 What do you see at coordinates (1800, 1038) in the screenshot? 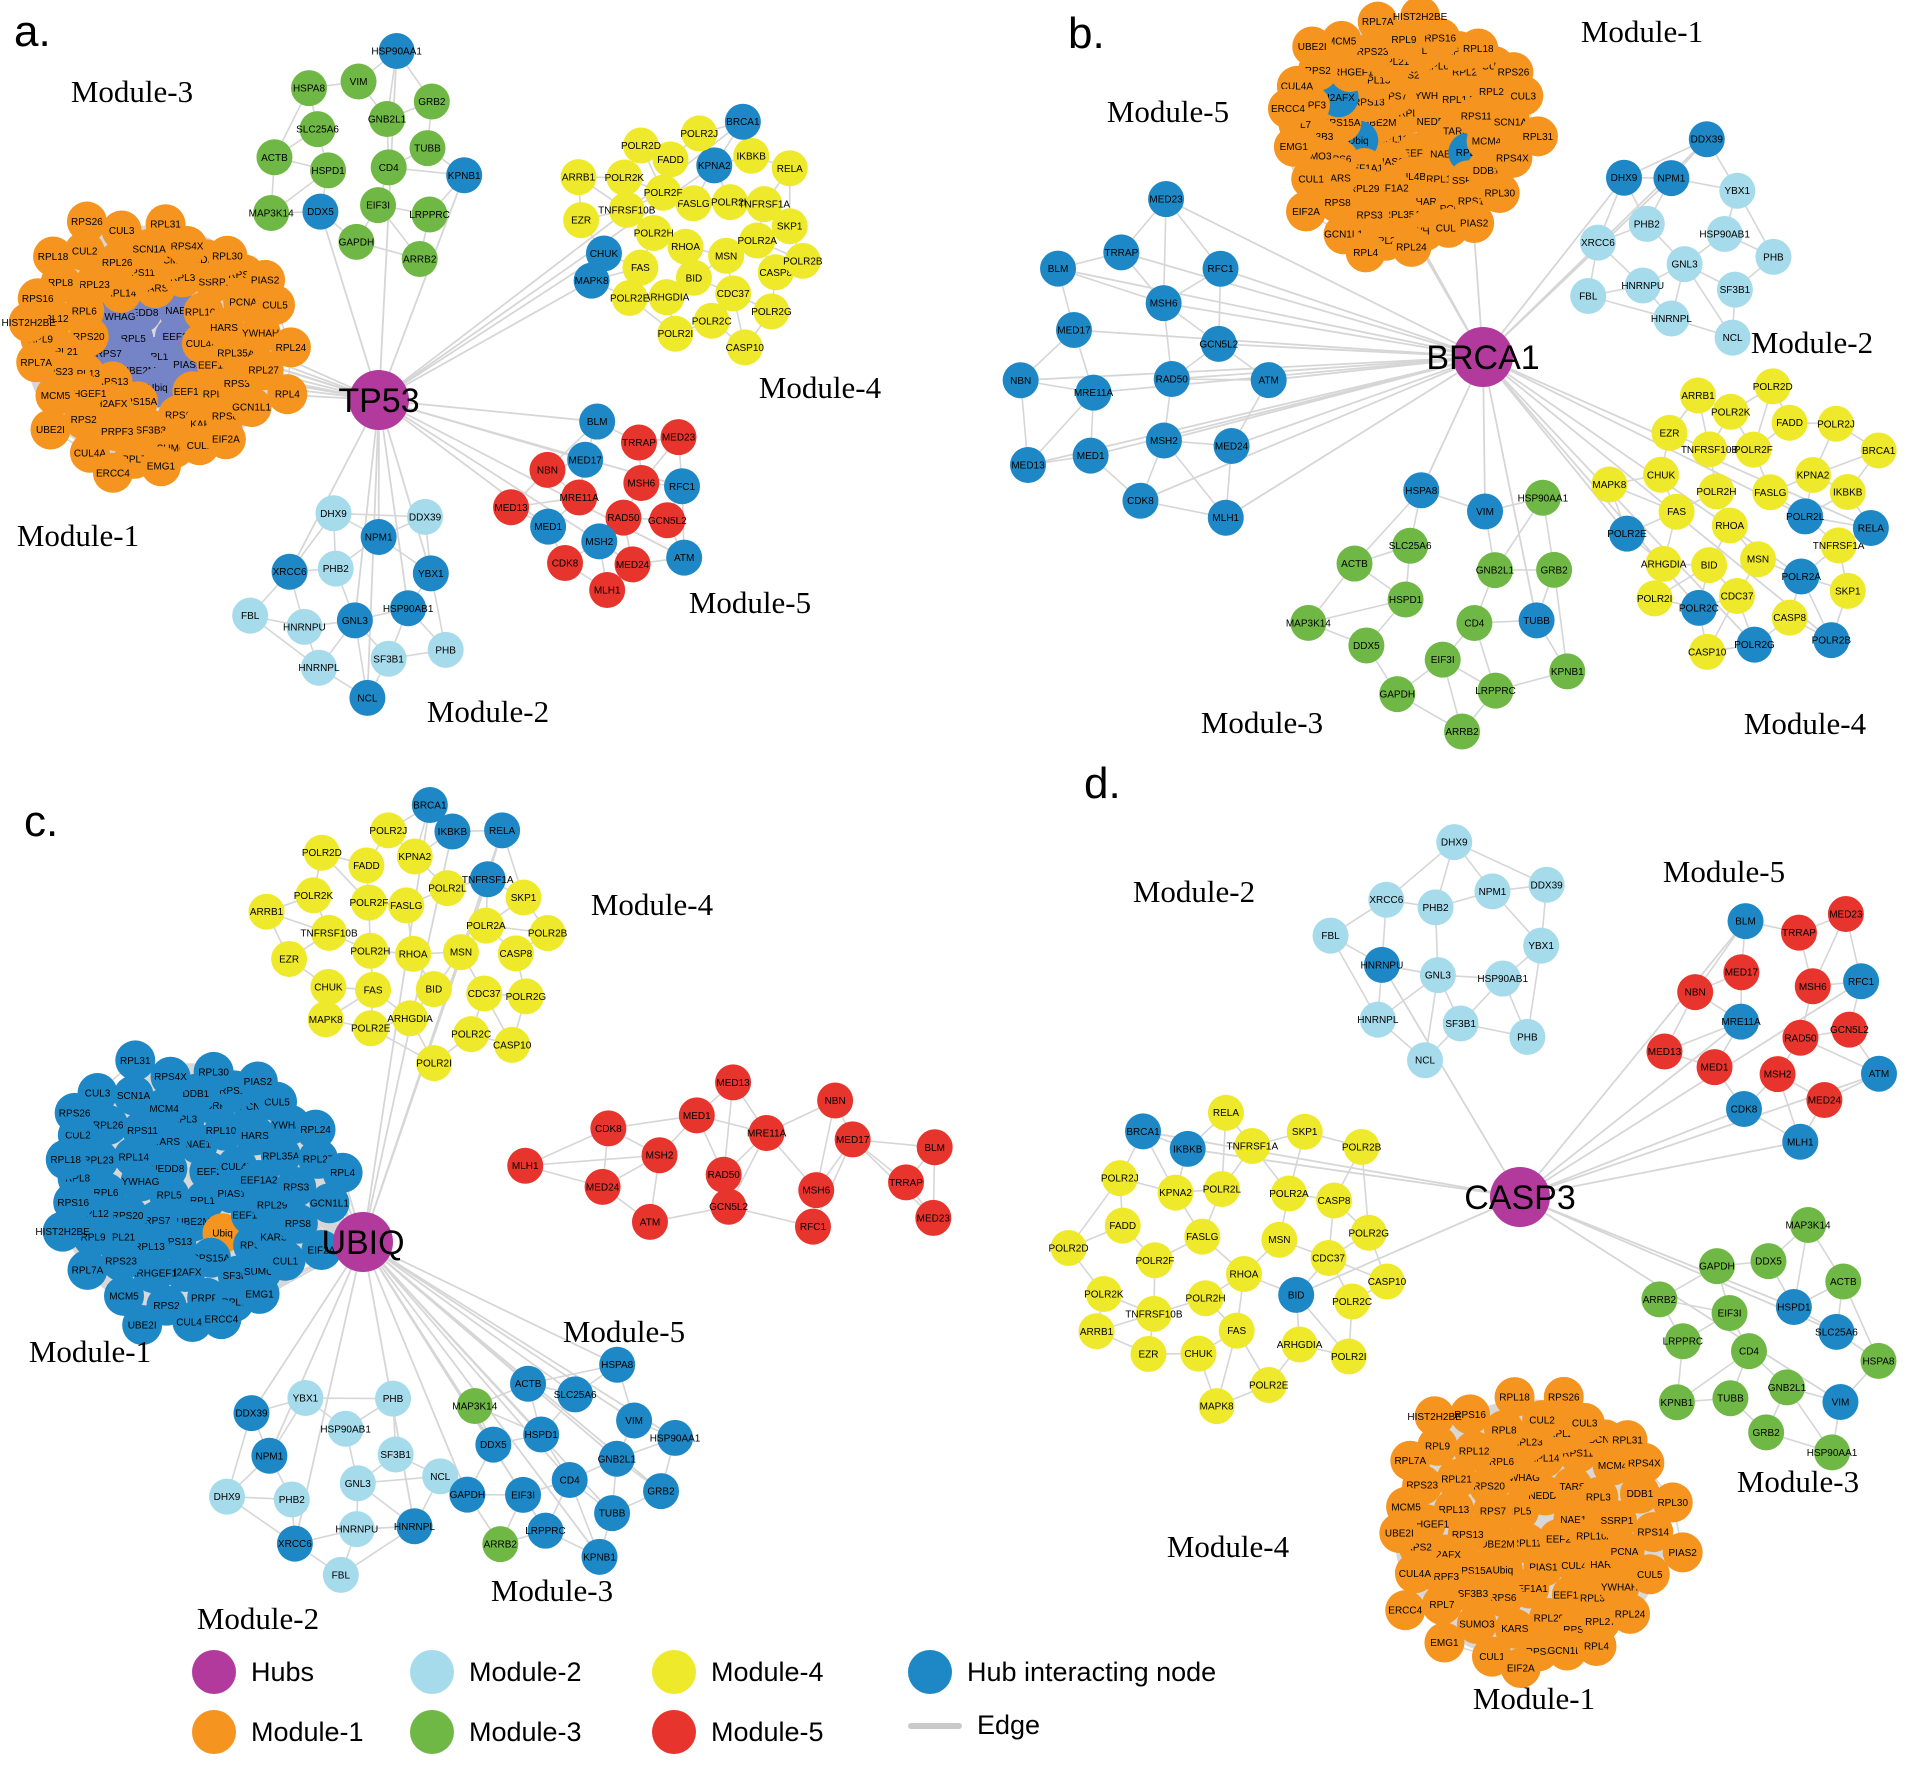
I see `node-label: RAD50` at bounding box center [1800, 1038].